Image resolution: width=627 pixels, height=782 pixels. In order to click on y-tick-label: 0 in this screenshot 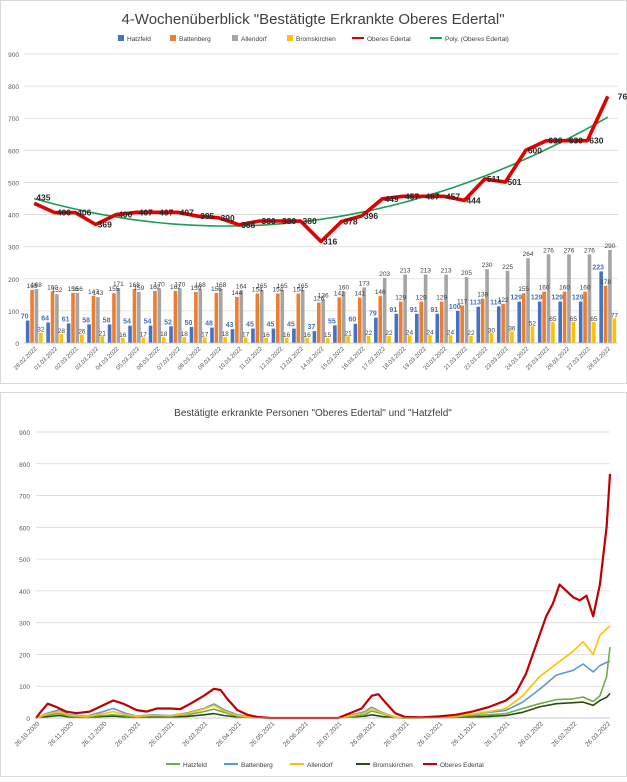, I will do `click(28, 719)`.